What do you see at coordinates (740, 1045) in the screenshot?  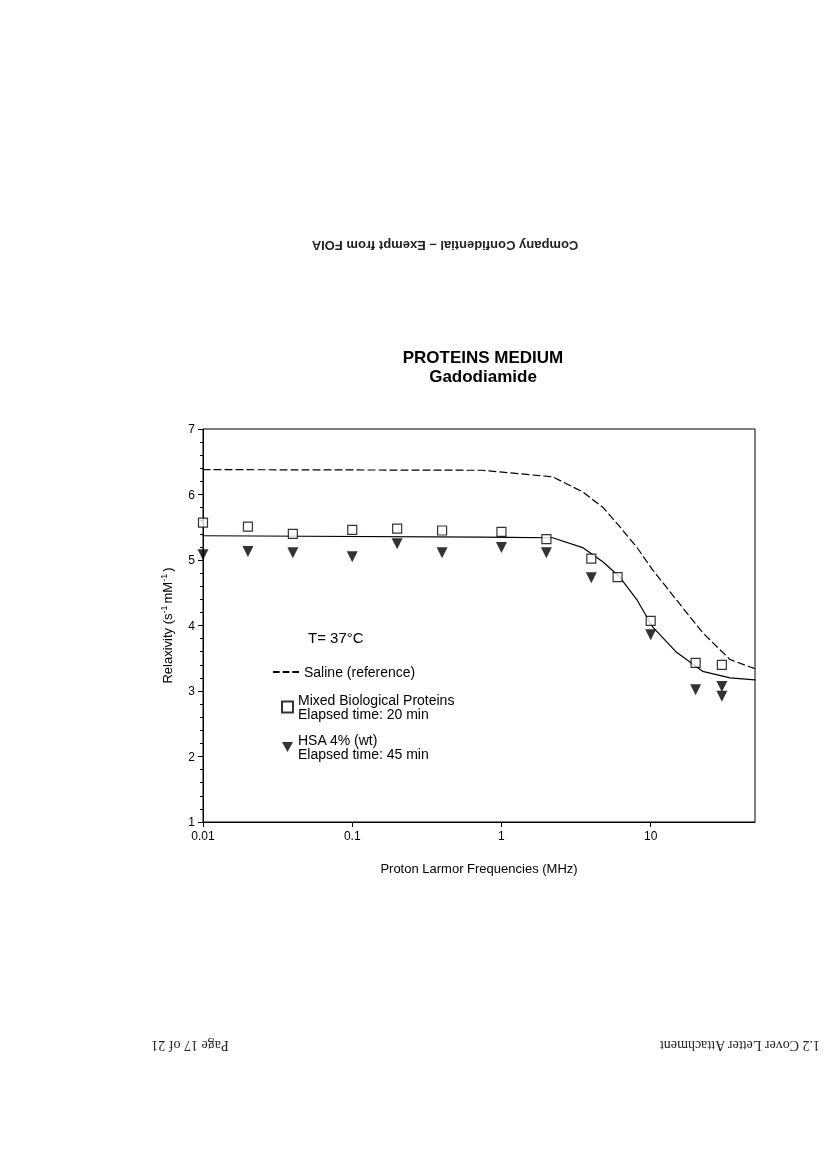 I see `text: 1.2 Cover Letter Attachment` at bounding box center [740, 1045].